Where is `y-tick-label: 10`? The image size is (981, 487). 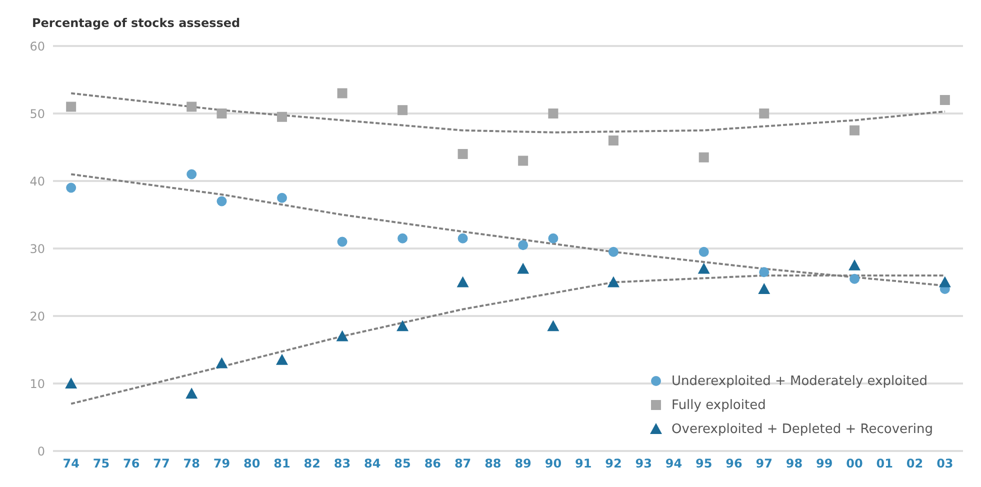 y-tick-label: 10 is located at coordinates (37, 383).